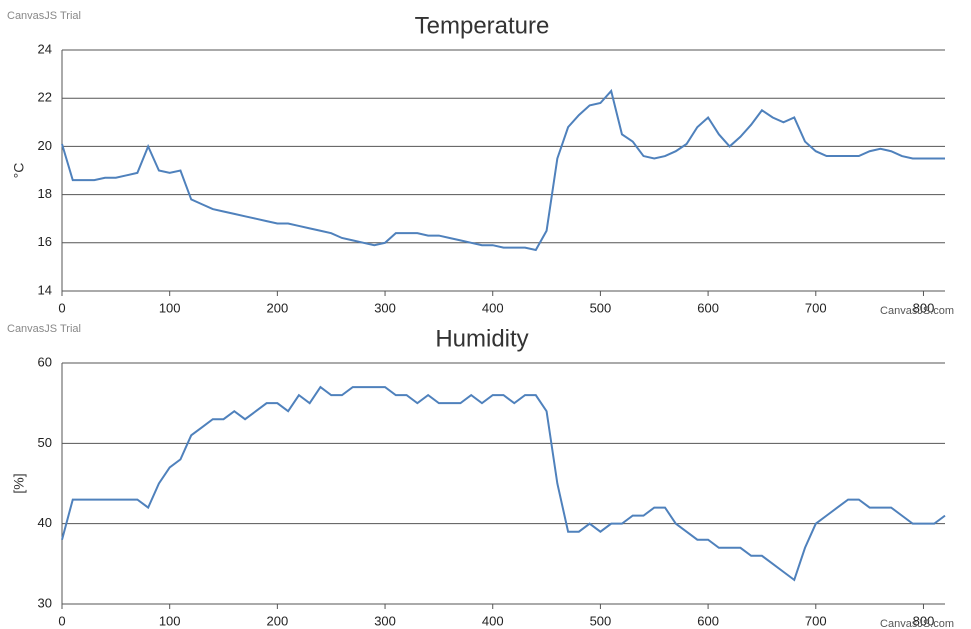 Image resolution: width=971 pixels, height=629 pixels. I want to click on chart-title: Humidity, so click(481, 338).